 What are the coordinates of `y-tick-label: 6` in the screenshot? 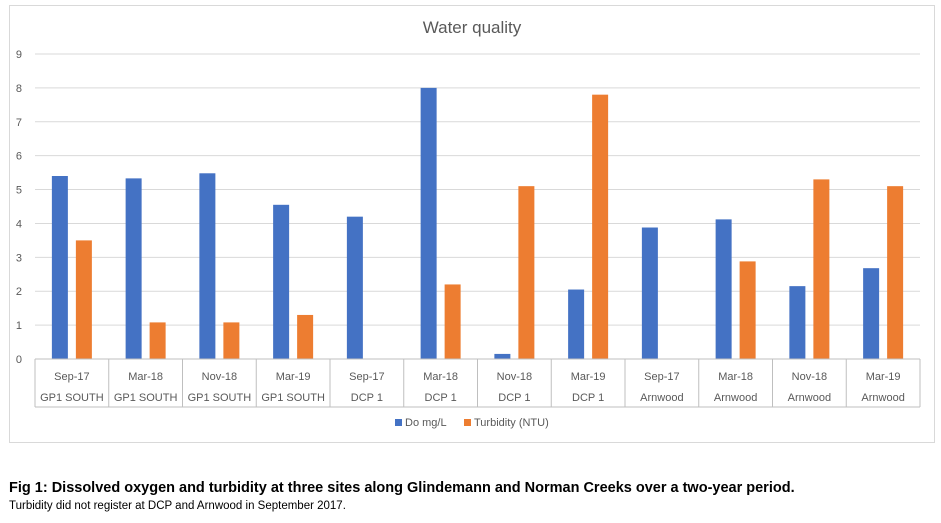 It's located at (19, 157).